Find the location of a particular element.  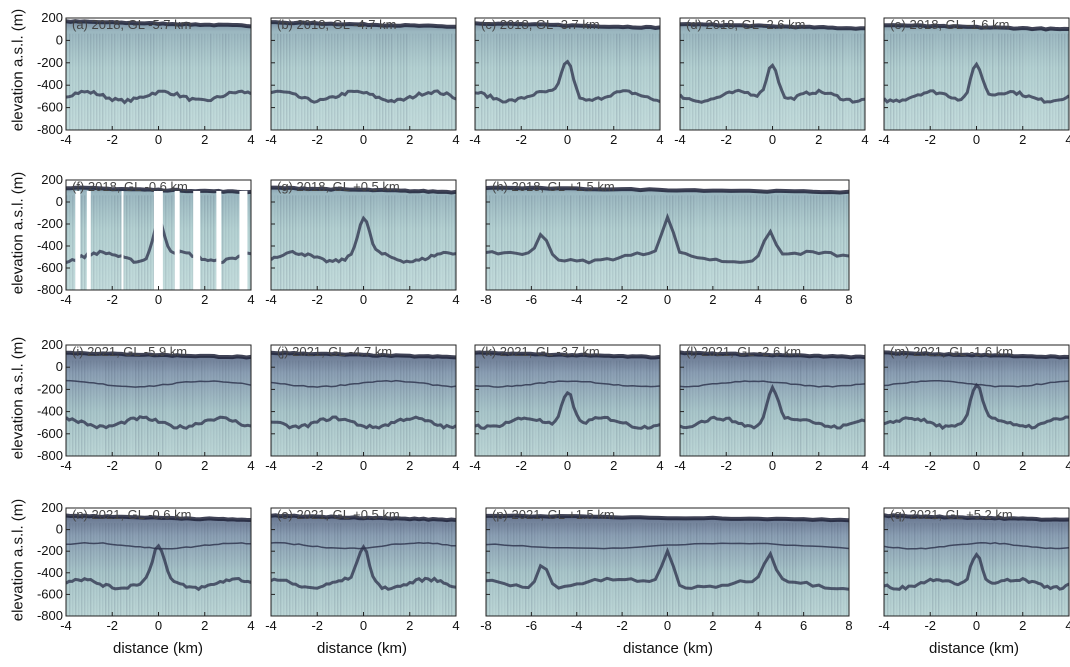

panel-title: (b) 2018, GL -4.7 km is located at coordinates (336, 24).